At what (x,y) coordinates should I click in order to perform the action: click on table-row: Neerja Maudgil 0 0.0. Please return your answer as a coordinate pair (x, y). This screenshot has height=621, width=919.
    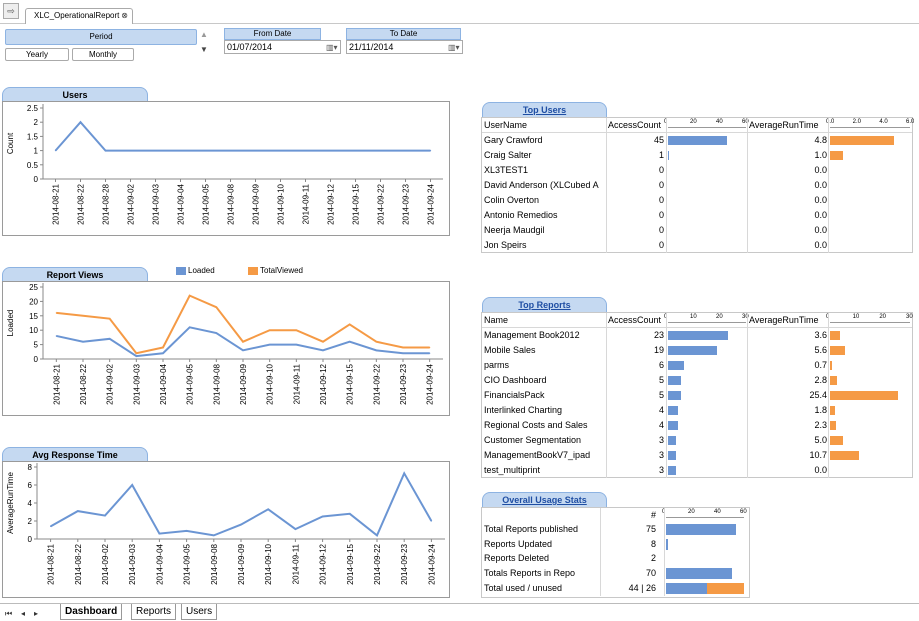
    Looking at the image, I should click on (697, 230).